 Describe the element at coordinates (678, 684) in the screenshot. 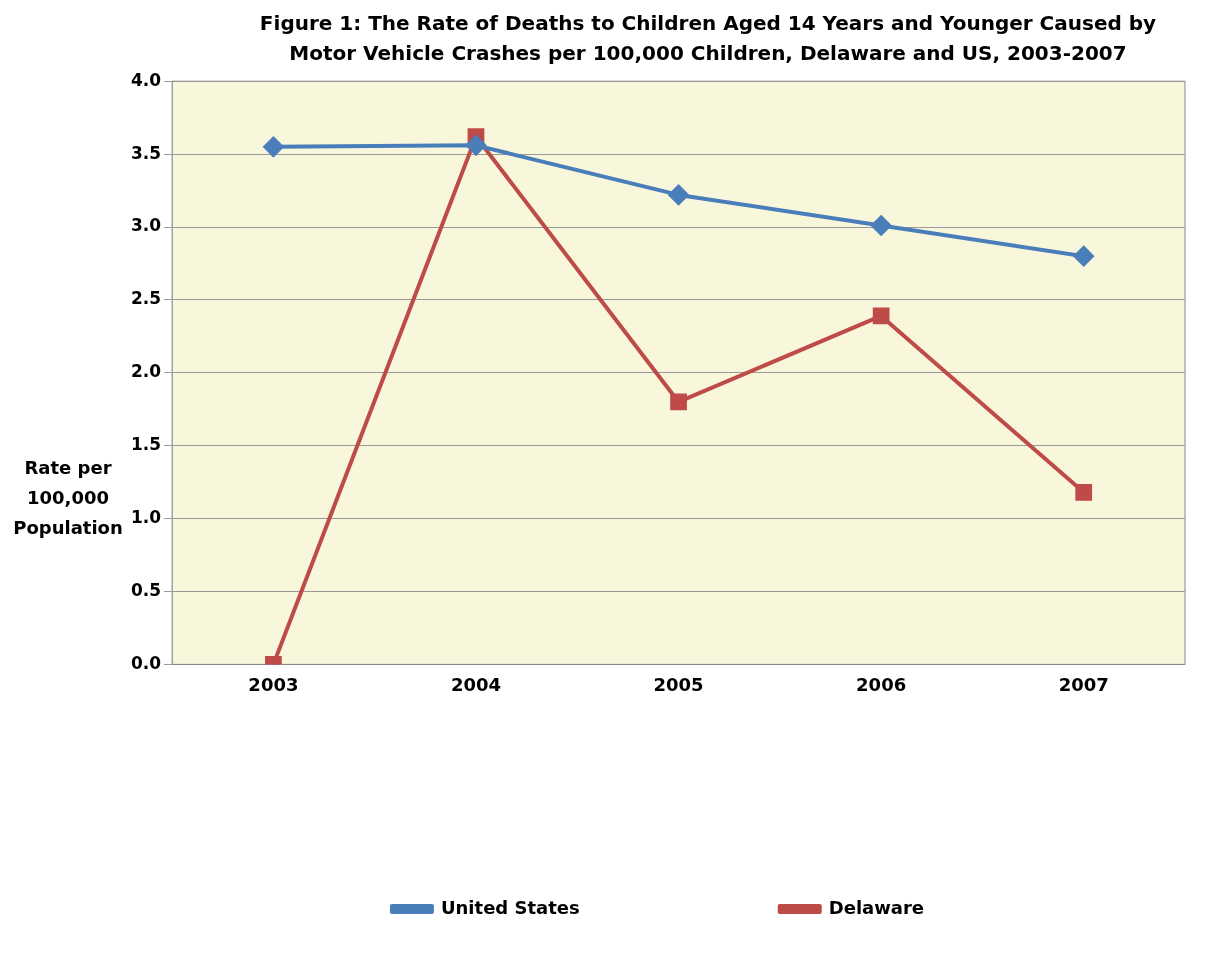

I see `x-tick-label: 2005` at that location.